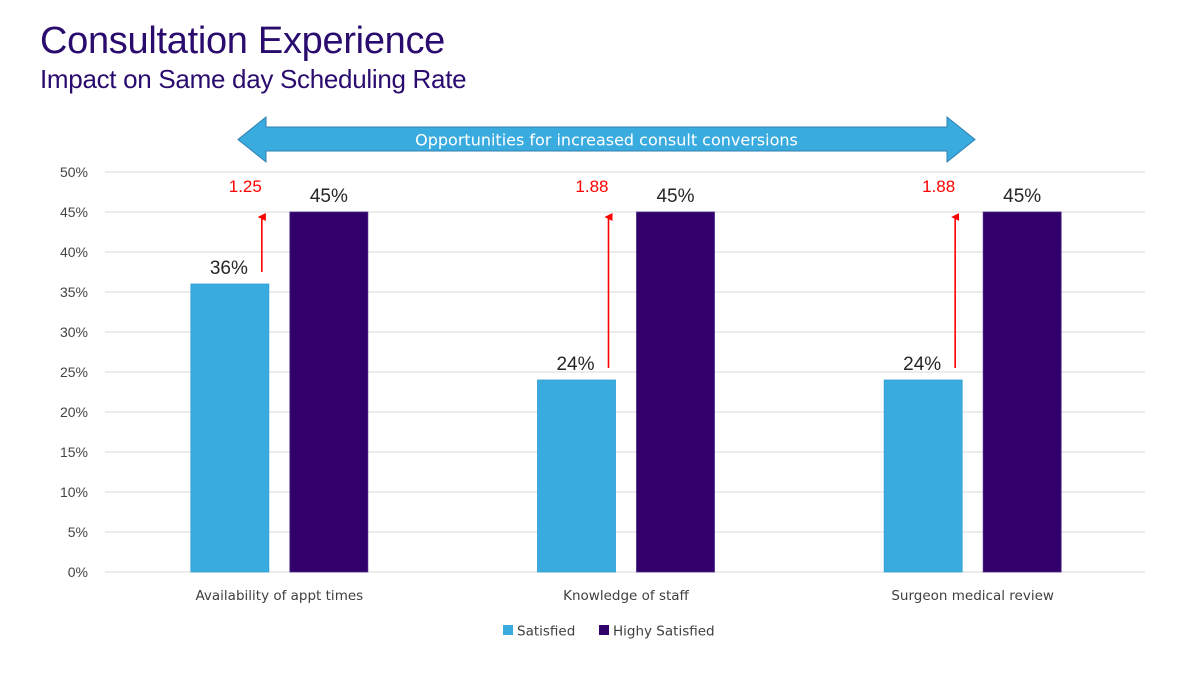  I want to click on legend-label: Satisfied, so click(546, 632).